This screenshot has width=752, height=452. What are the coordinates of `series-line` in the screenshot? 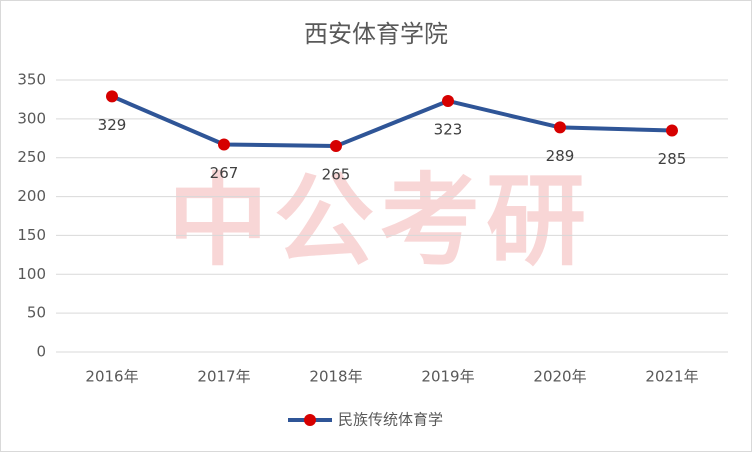 It's located at (392, 121).